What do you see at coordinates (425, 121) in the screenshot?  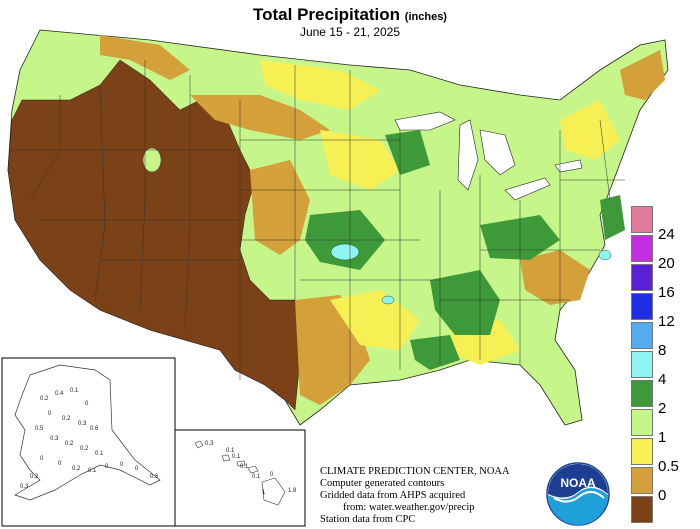 I see `lake-superior` at bounding box center [425, 121].